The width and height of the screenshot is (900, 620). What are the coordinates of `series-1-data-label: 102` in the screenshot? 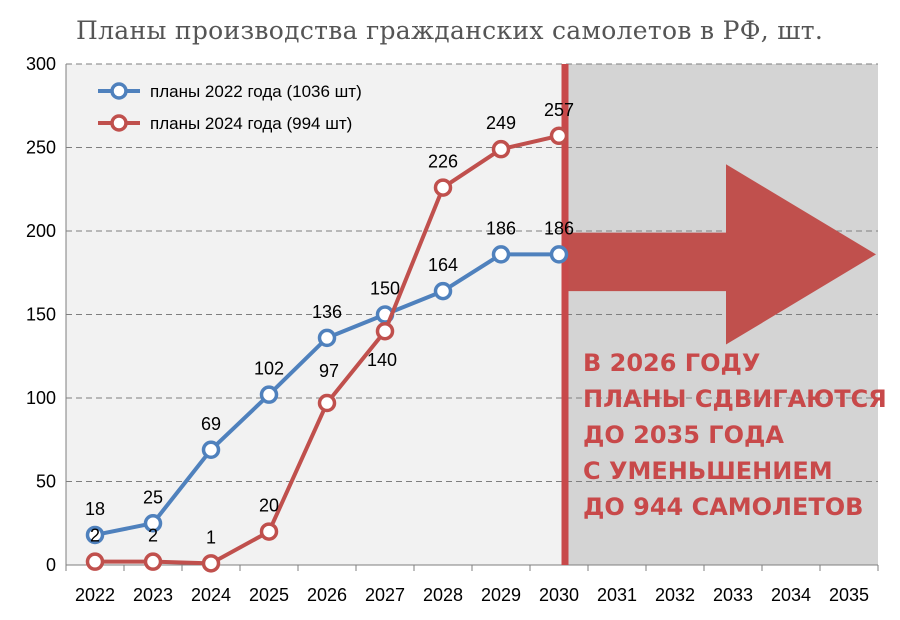 It's located at (269, 369).